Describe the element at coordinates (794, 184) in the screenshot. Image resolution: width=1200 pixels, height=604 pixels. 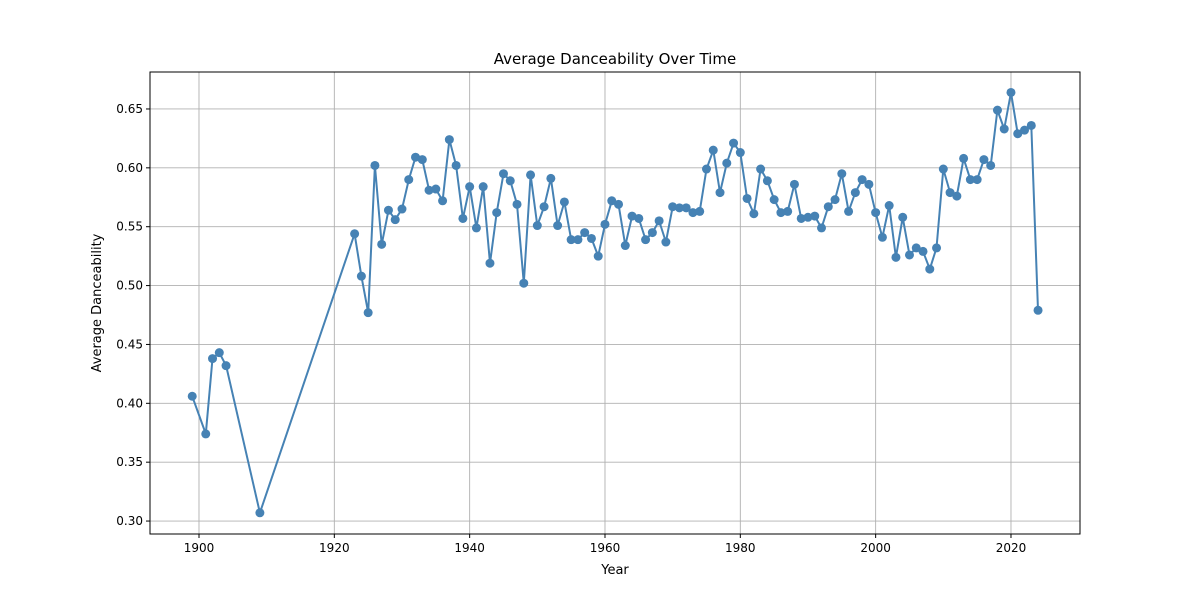
I see `data-point-1988` at that location.